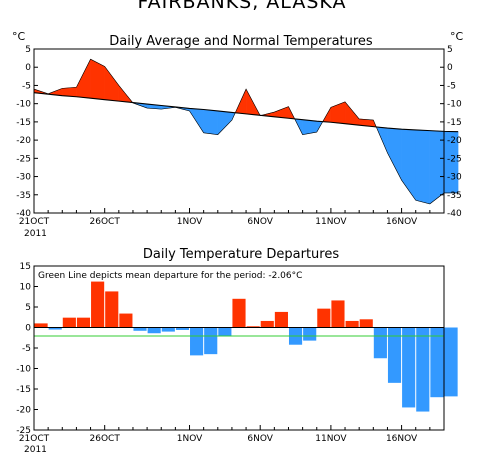  Describe the element at coordinates (105, 439) in the screenshot. I see `bottom-xtick-label: 26OCT` at that location.